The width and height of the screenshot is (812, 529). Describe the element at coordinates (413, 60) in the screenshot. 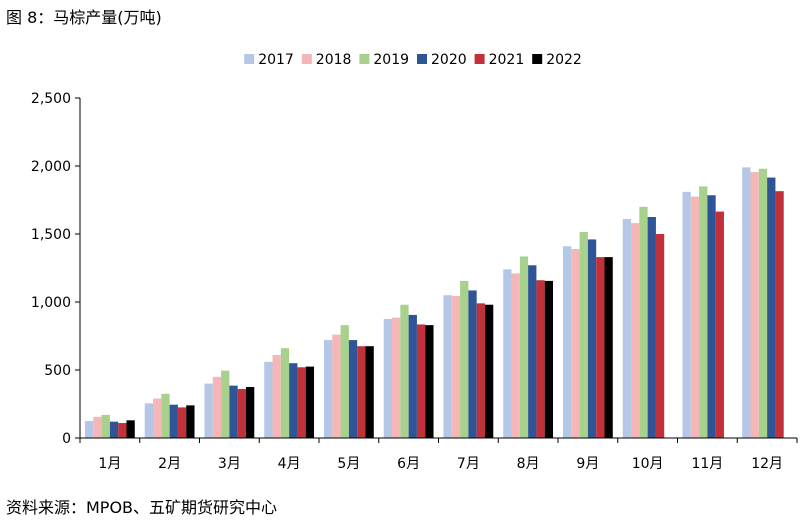

I see `legend: 2017 2018 2019 2020 2021 2022` at that location.